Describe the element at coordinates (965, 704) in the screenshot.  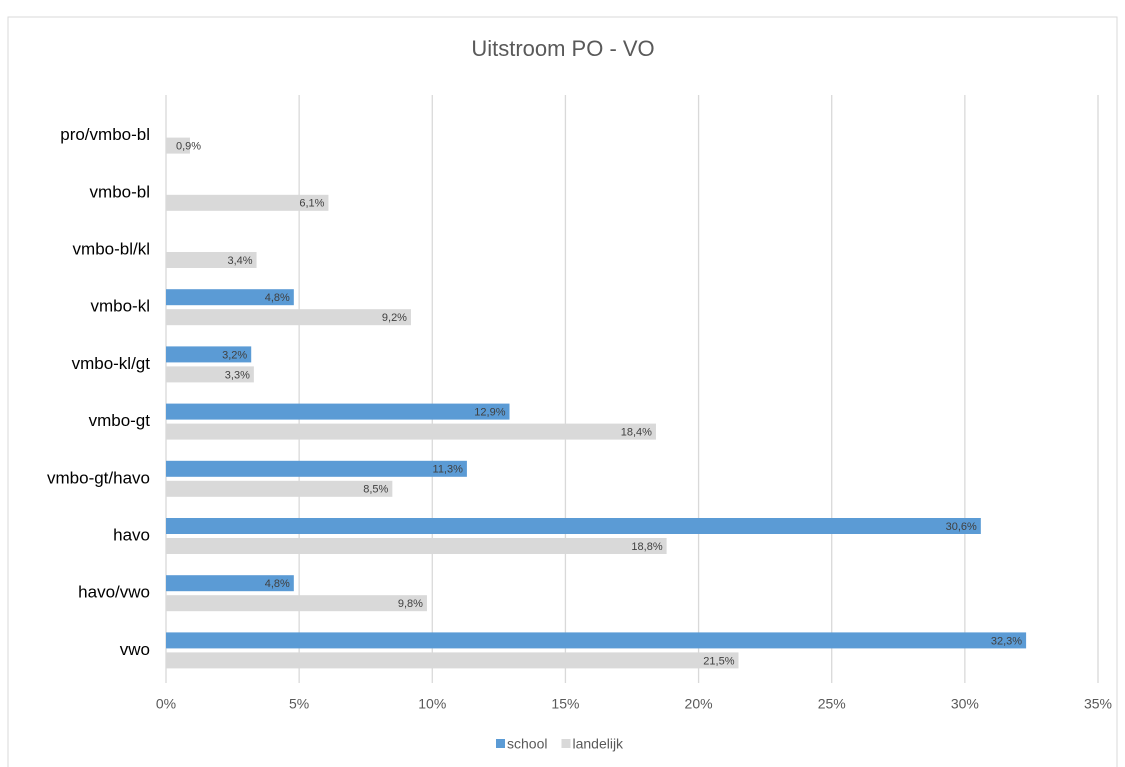
I see `x-tick-label: 30%` at that location.